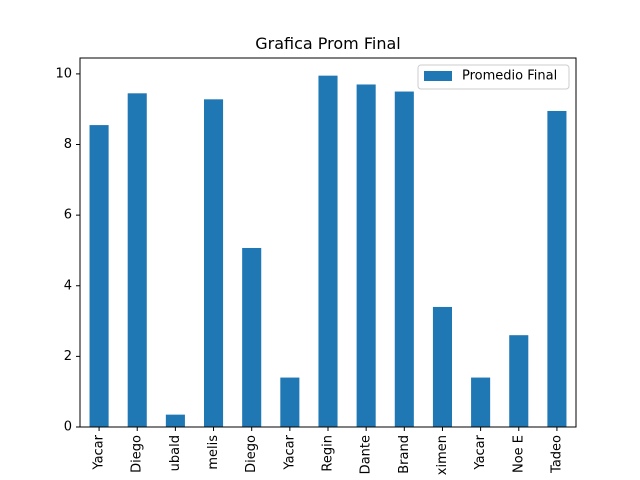  Describe the element at coordinates (556, 454) in the screenshot. I see `x-tick-label-12: Tadeo` at that location.